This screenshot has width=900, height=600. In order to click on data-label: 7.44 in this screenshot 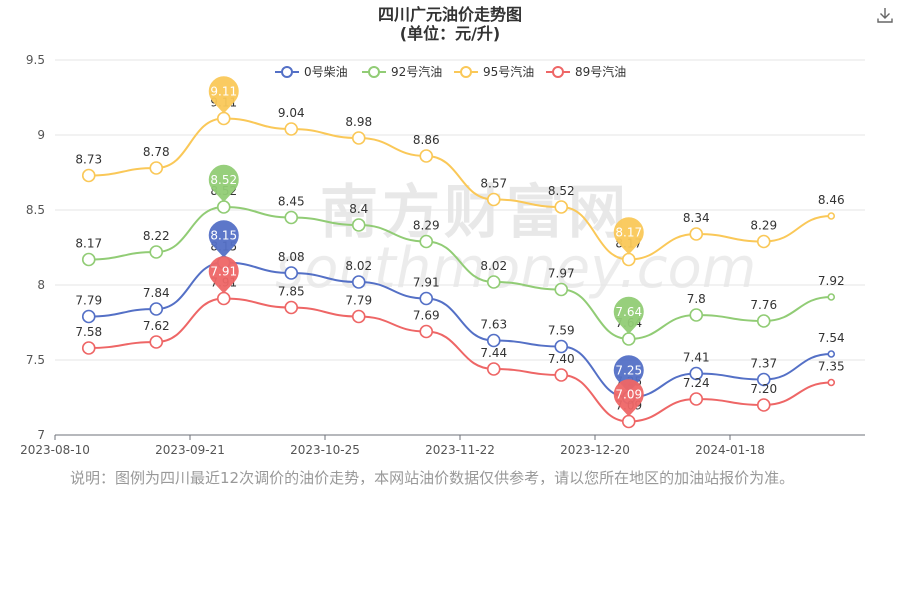, I will do `click(493, 353)`.